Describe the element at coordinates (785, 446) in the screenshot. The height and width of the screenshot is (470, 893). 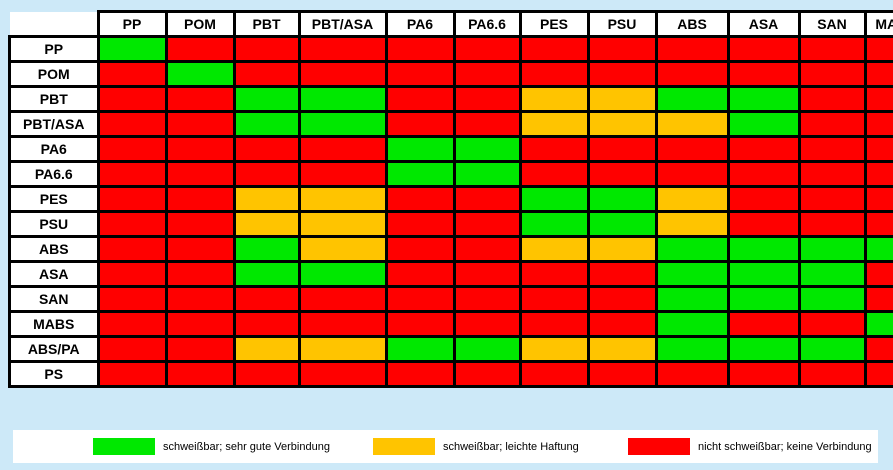
I see `legend-label: nicht schweißbar; keine Verbindung` at that location.